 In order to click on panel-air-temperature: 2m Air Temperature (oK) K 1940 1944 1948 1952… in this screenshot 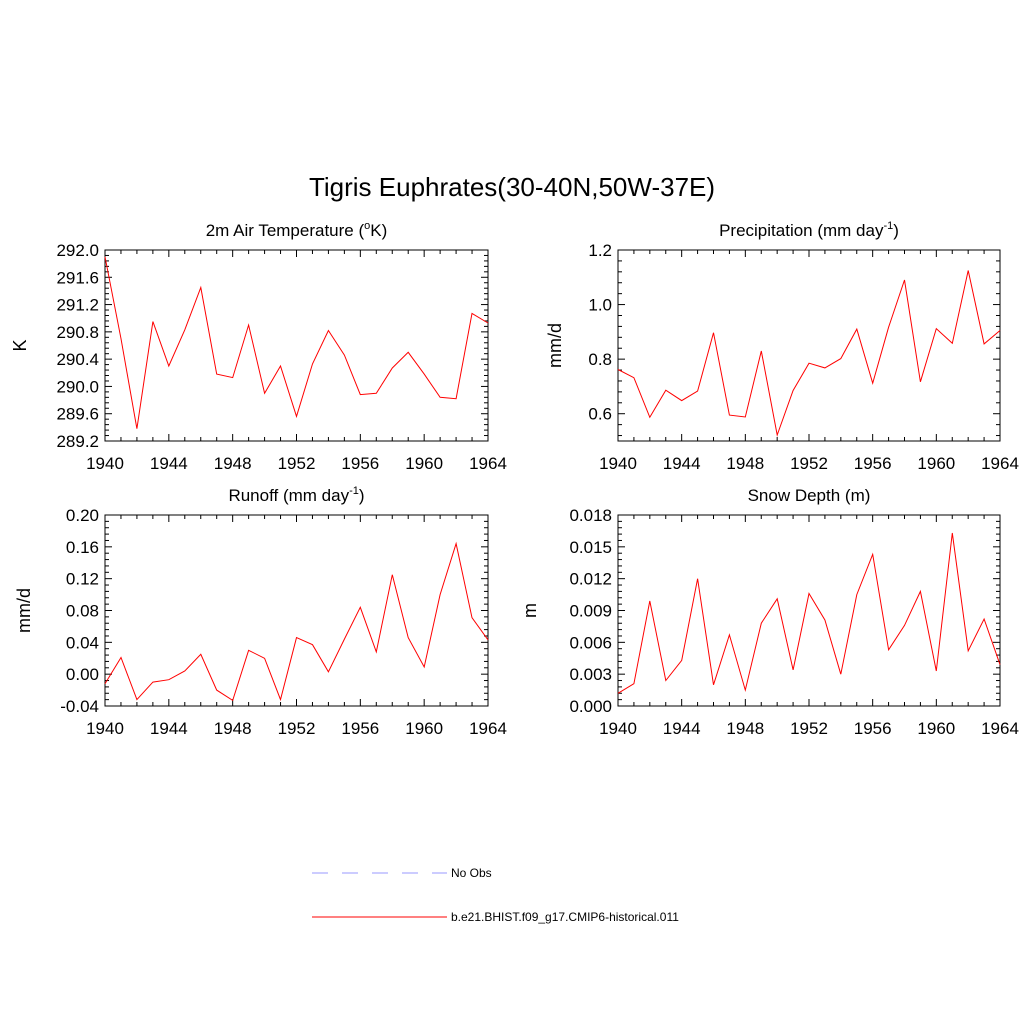, I will do `click(258, 346)`.